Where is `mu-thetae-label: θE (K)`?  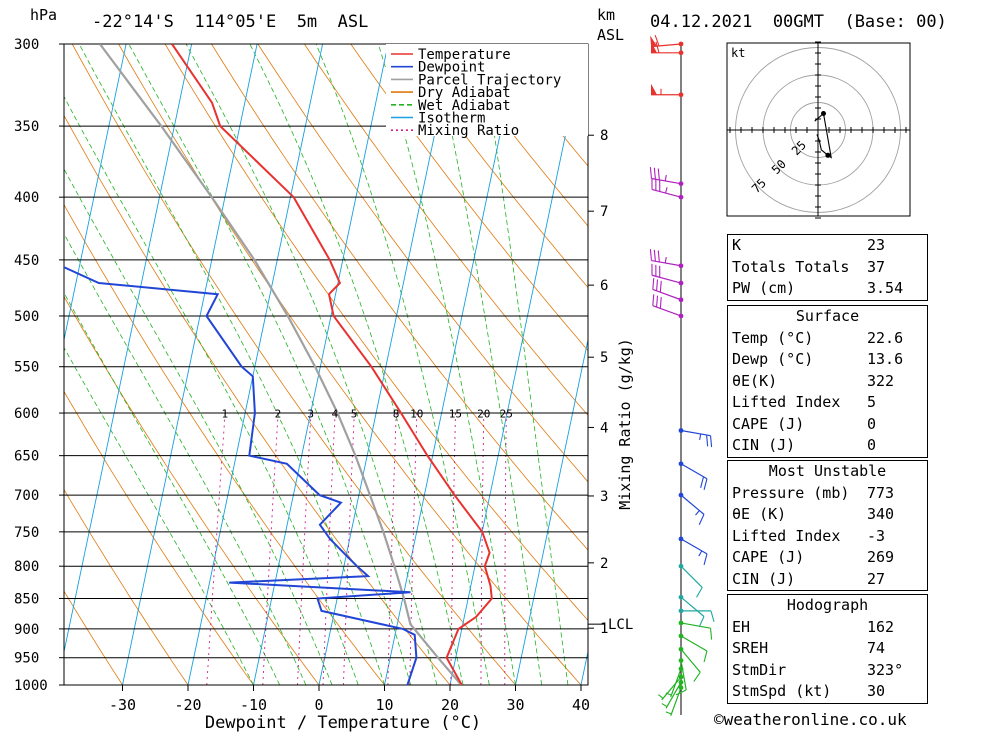 mu-thetae-label: θE (K) is located at coordinates (759, 514).